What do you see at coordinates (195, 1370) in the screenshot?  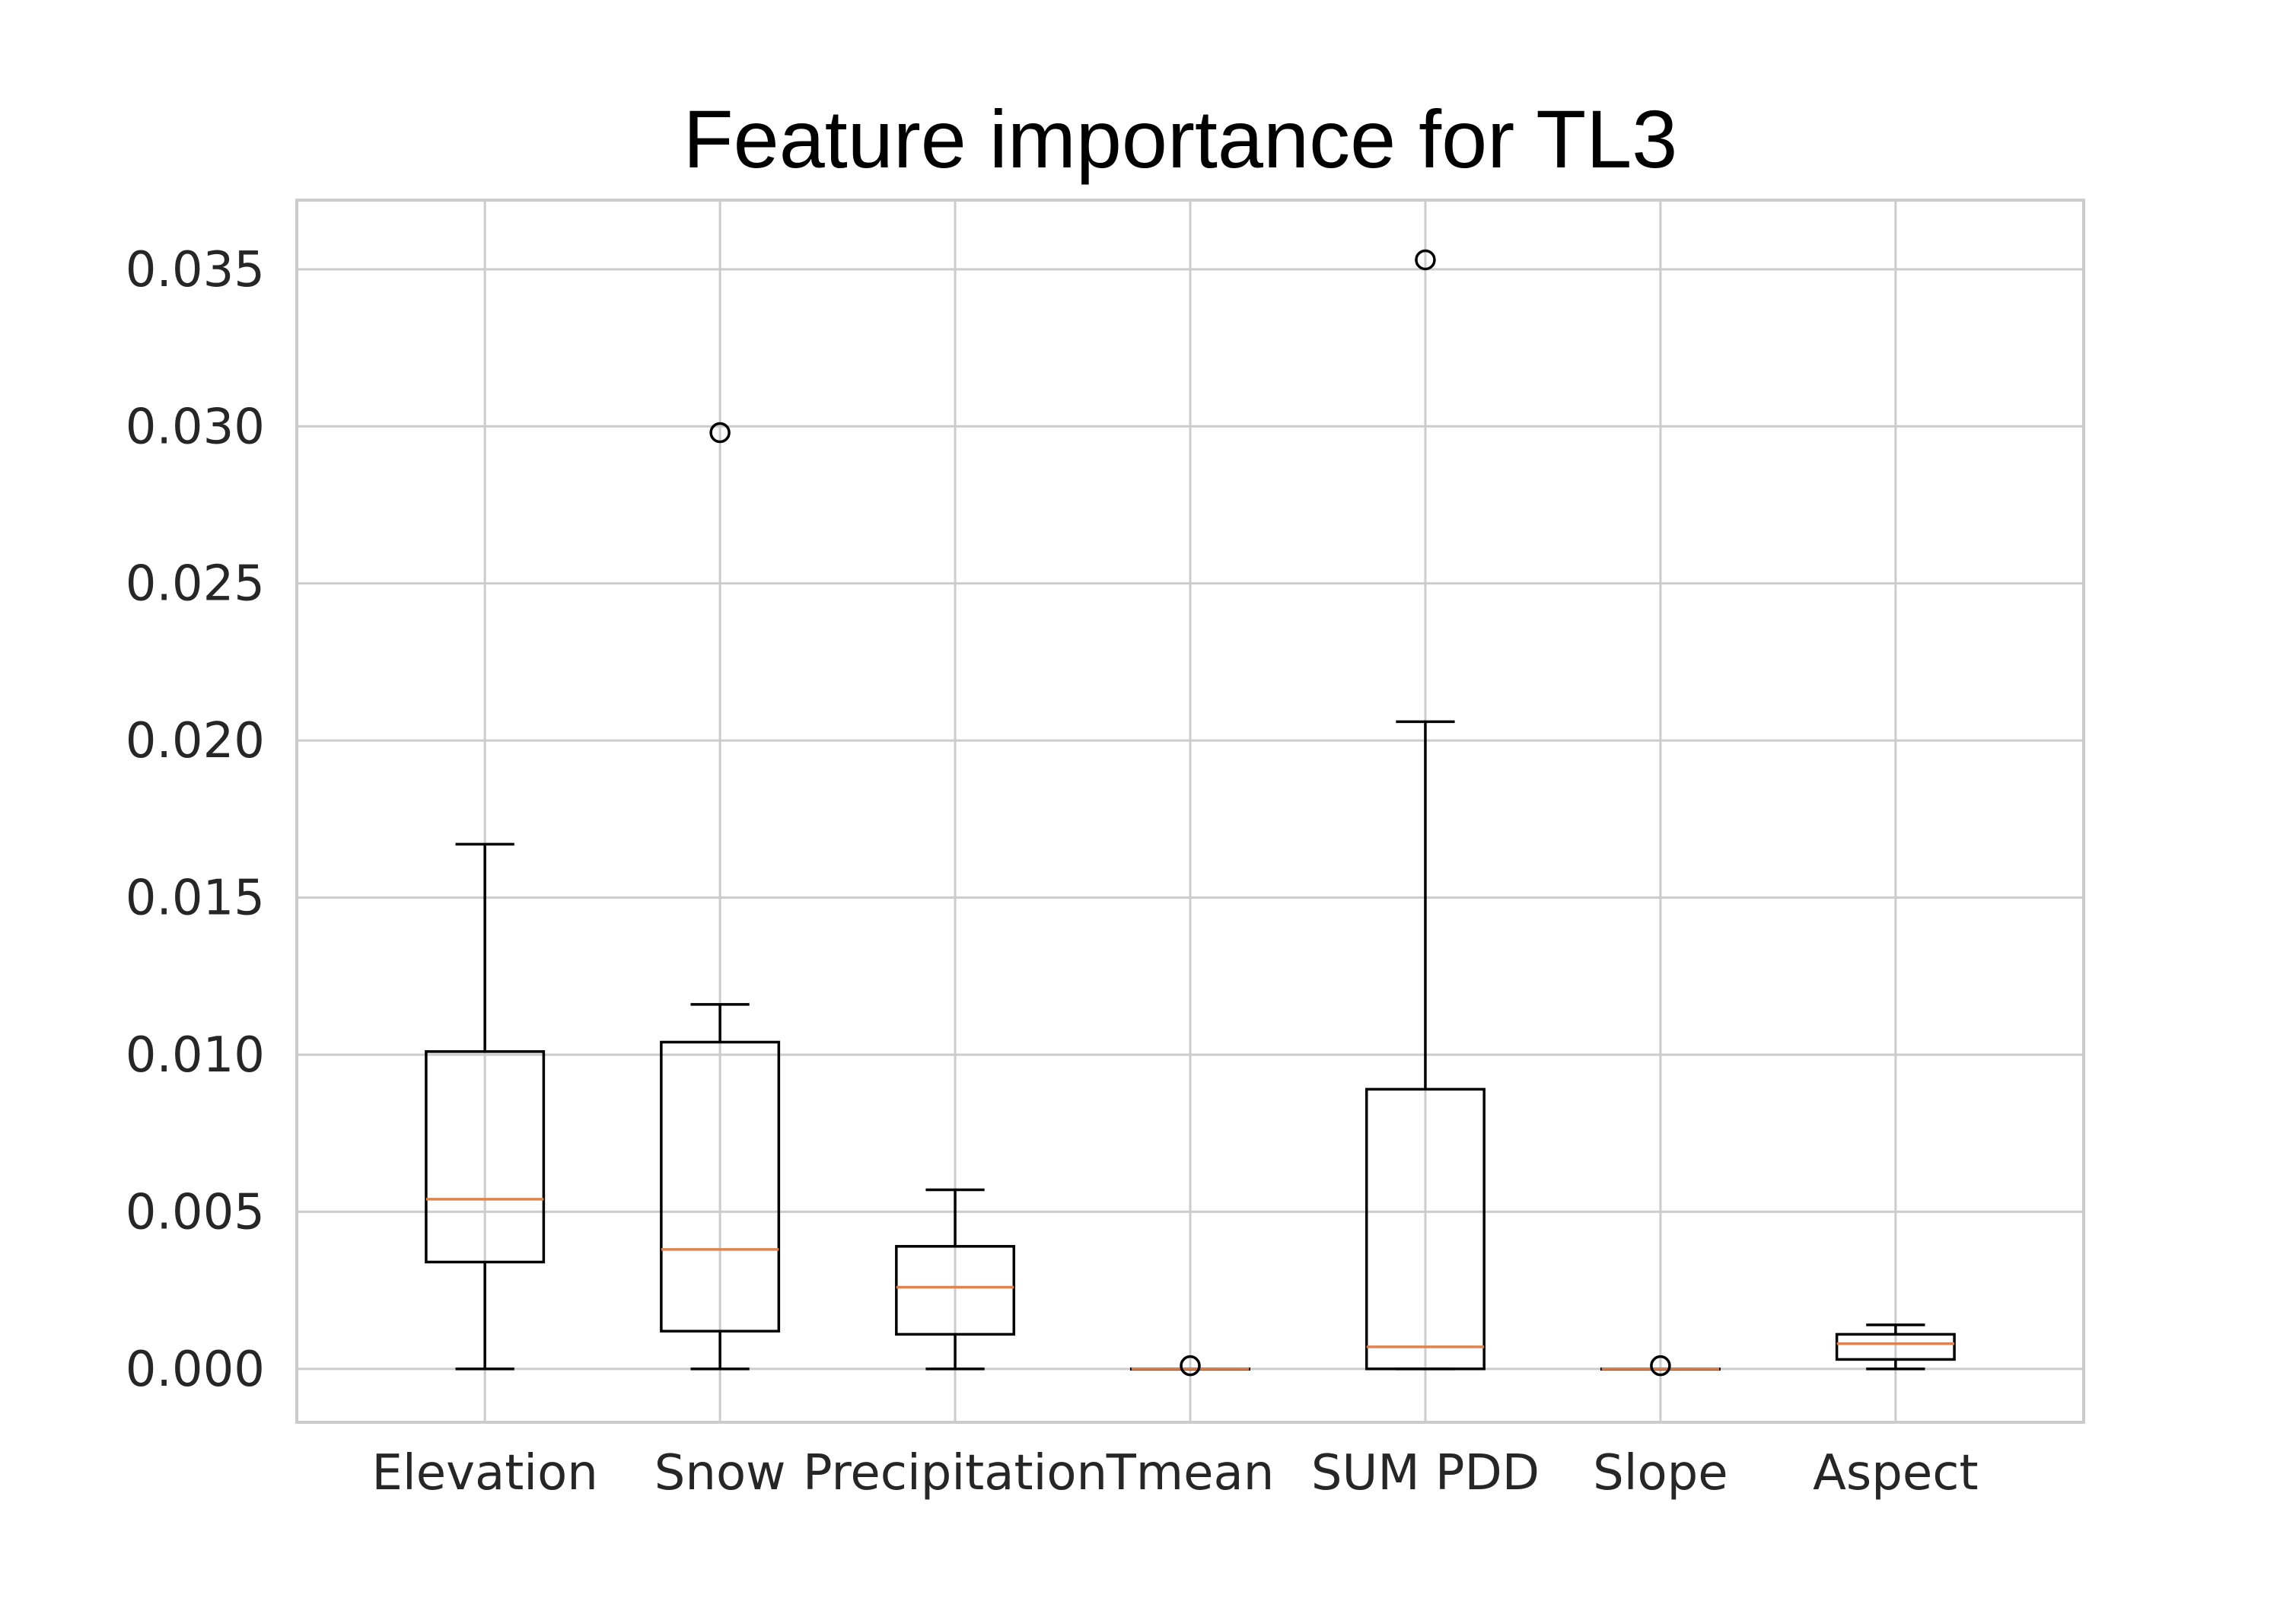 I see `y-tick-label: 0.000` at bounding box center [195, 1370].